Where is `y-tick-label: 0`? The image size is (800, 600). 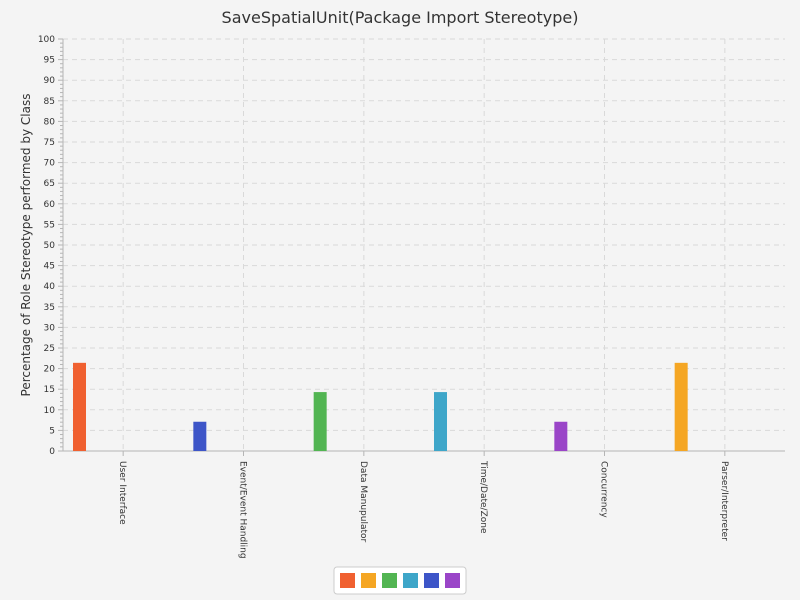
y-tick-label: 0 is located at coordinates (52, 452).